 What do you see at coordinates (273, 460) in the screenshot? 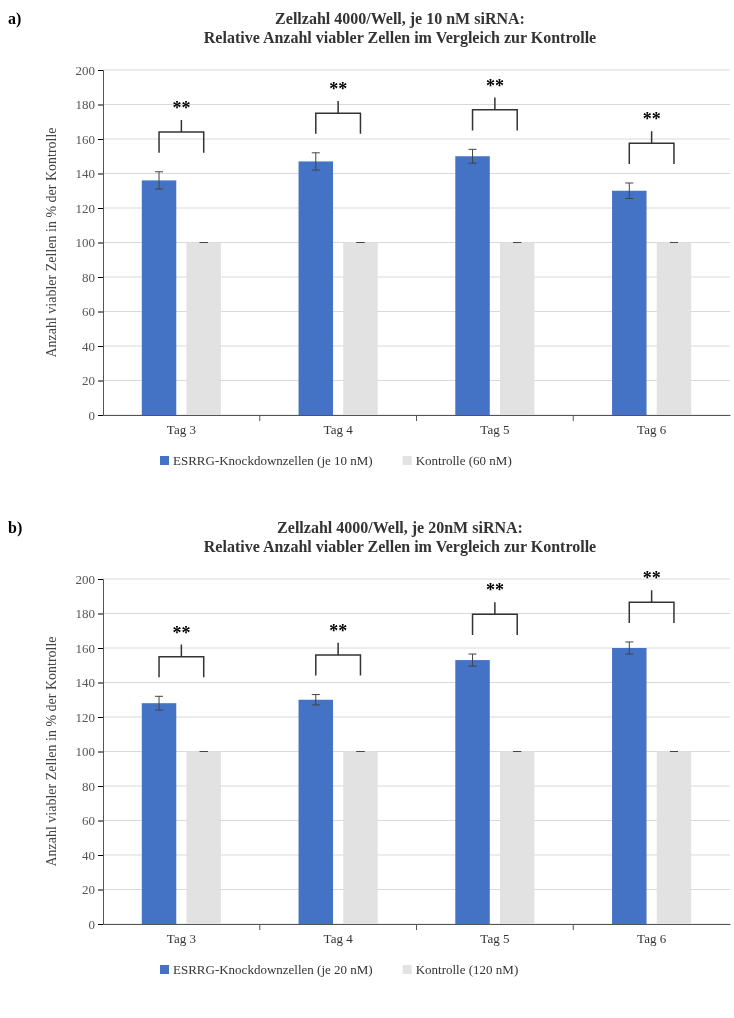
I see `legend-label: ESRRG-Knockdownzellen (je 10 nM)` at bounding box center [273, 460].